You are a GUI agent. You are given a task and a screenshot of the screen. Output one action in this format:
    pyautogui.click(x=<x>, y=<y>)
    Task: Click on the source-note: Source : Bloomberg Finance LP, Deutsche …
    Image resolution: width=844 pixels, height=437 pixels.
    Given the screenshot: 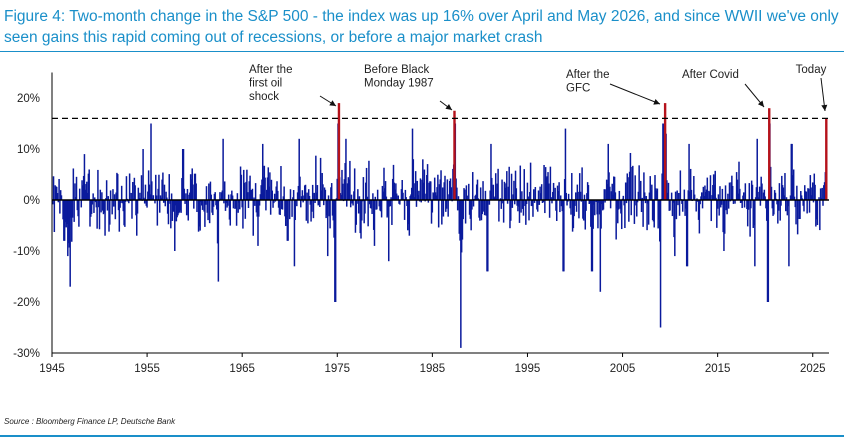 What is the action you would take?
    pyautogui.click(x=90, y=421)
    